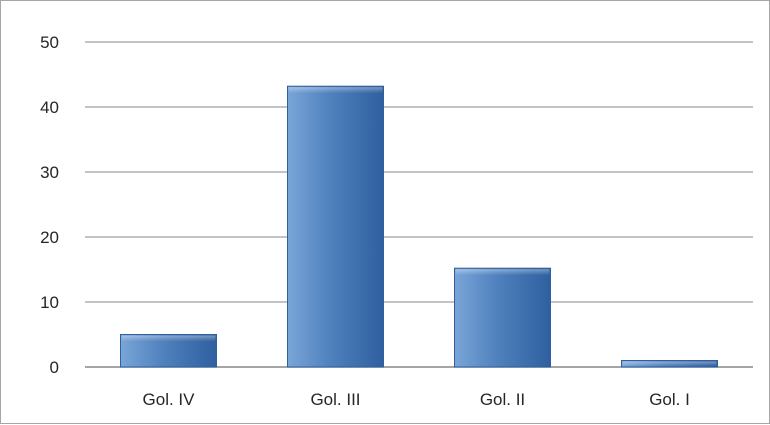  I want to click on y-tick-label-0: 0, so click(54, 367).